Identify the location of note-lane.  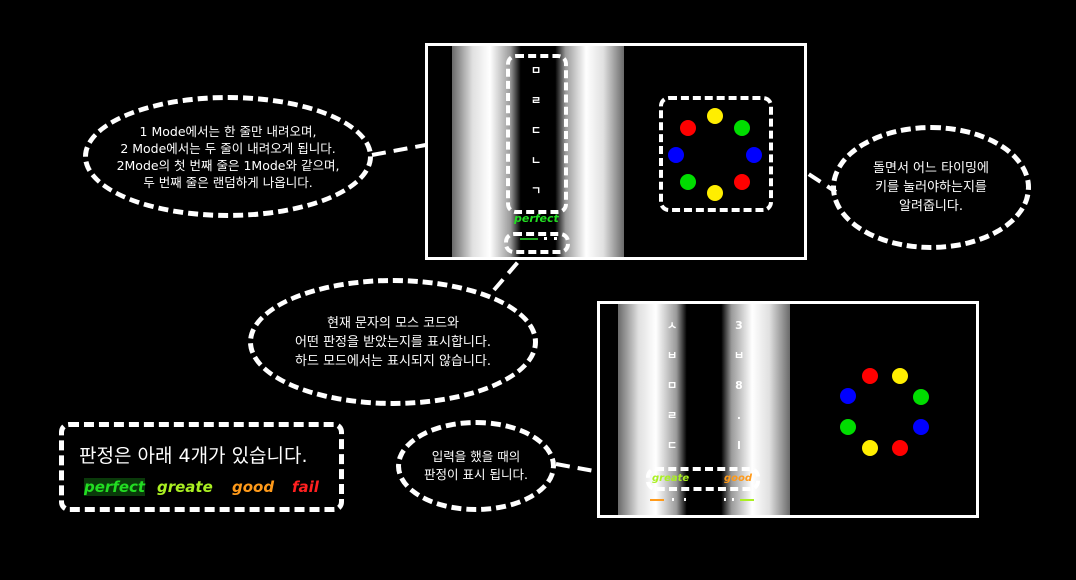
(538, 151).